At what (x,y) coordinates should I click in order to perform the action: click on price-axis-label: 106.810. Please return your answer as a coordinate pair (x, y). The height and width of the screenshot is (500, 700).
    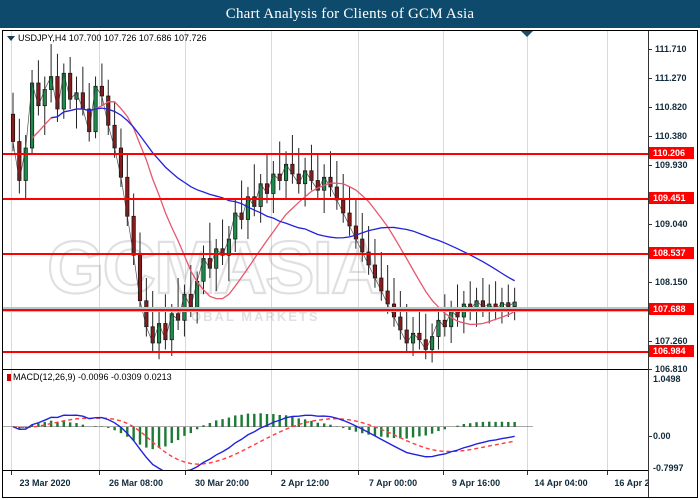
    Looking at the image, I should click on (671, 369).